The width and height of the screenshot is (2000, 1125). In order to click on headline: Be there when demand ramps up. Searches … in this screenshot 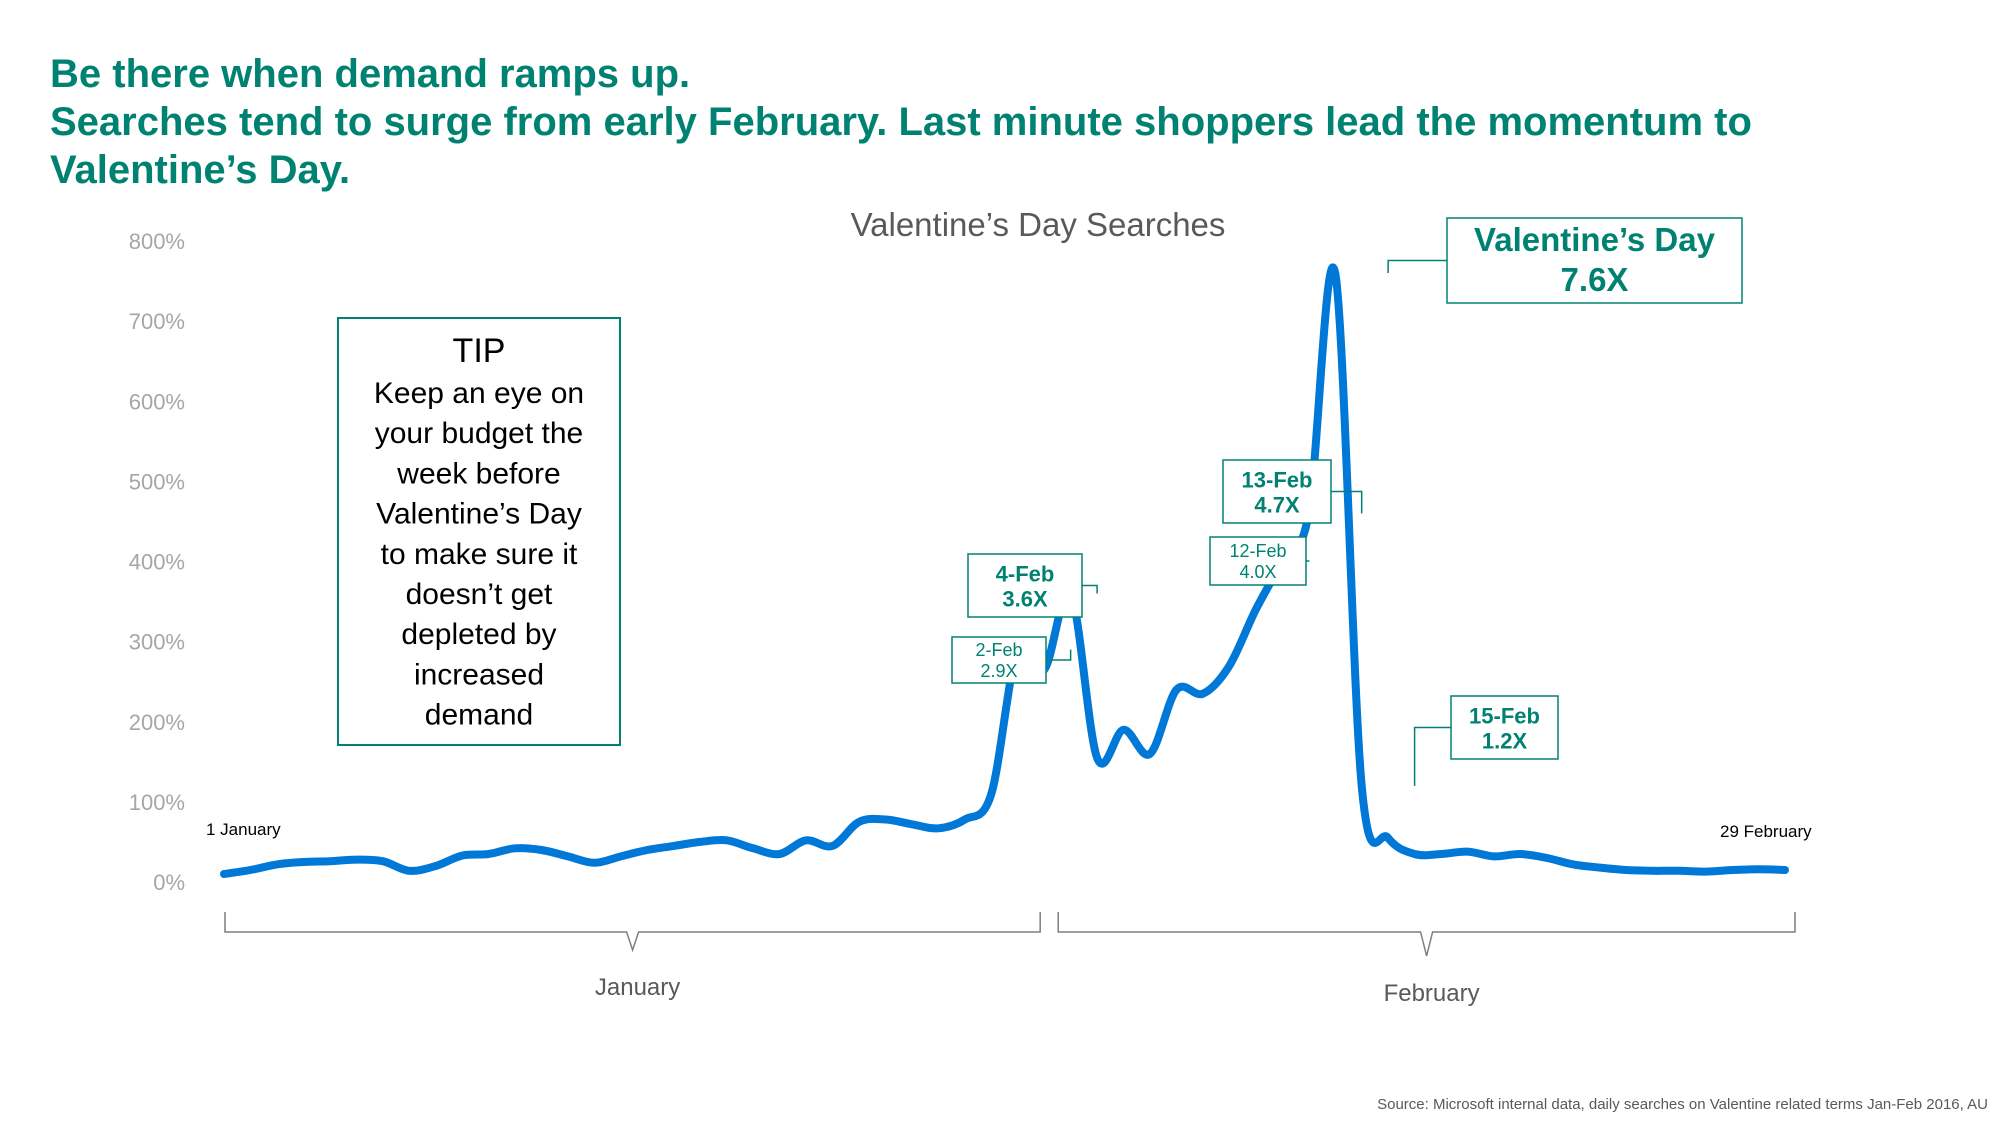, I will do `click(1000, 122)`.